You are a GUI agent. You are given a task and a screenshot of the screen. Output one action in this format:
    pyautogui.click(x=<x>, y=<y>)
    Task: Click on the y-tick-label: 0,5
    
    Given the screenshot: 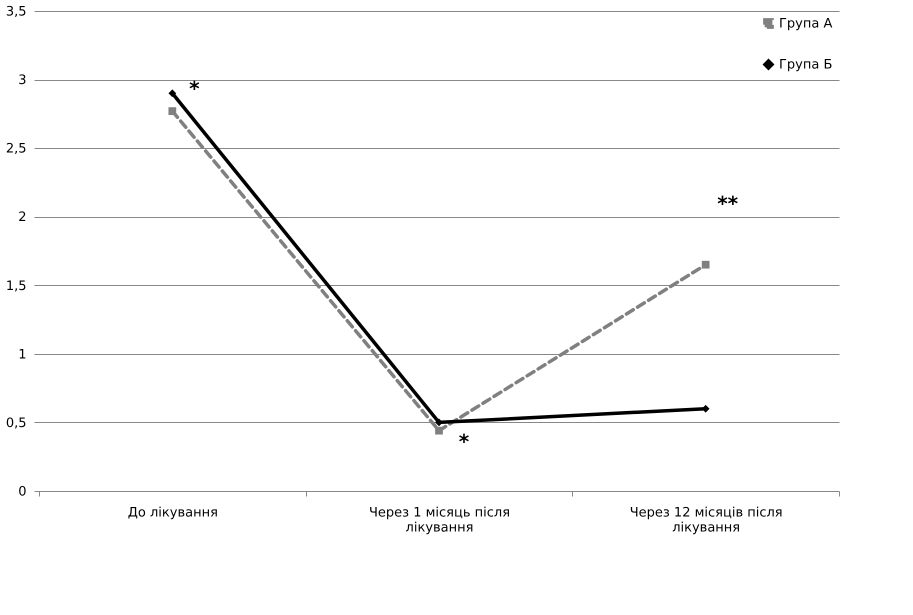 What is the action you would take?
    pyautogui.click(x=16, y=423)
    